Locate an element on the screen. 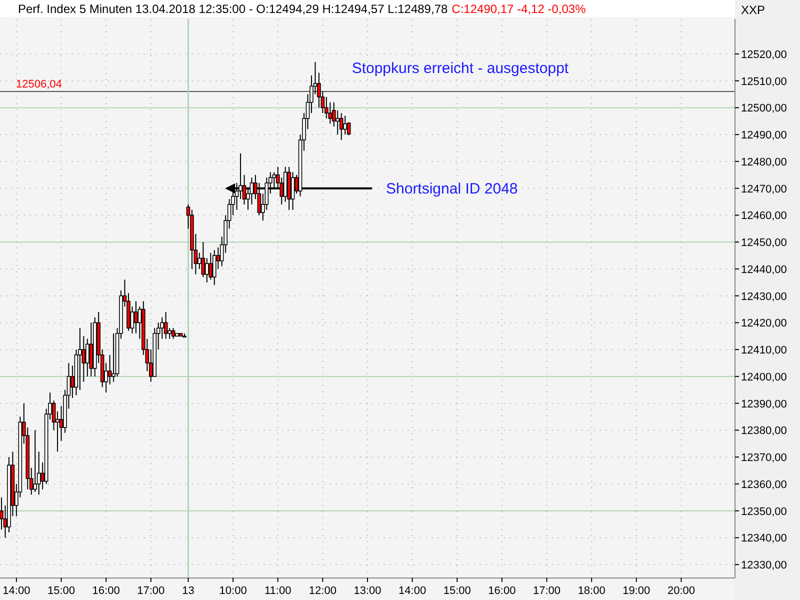 This screenshot has height=600, width=800. y-tick-label: 12420,00 is located at coordinates (764, 324).